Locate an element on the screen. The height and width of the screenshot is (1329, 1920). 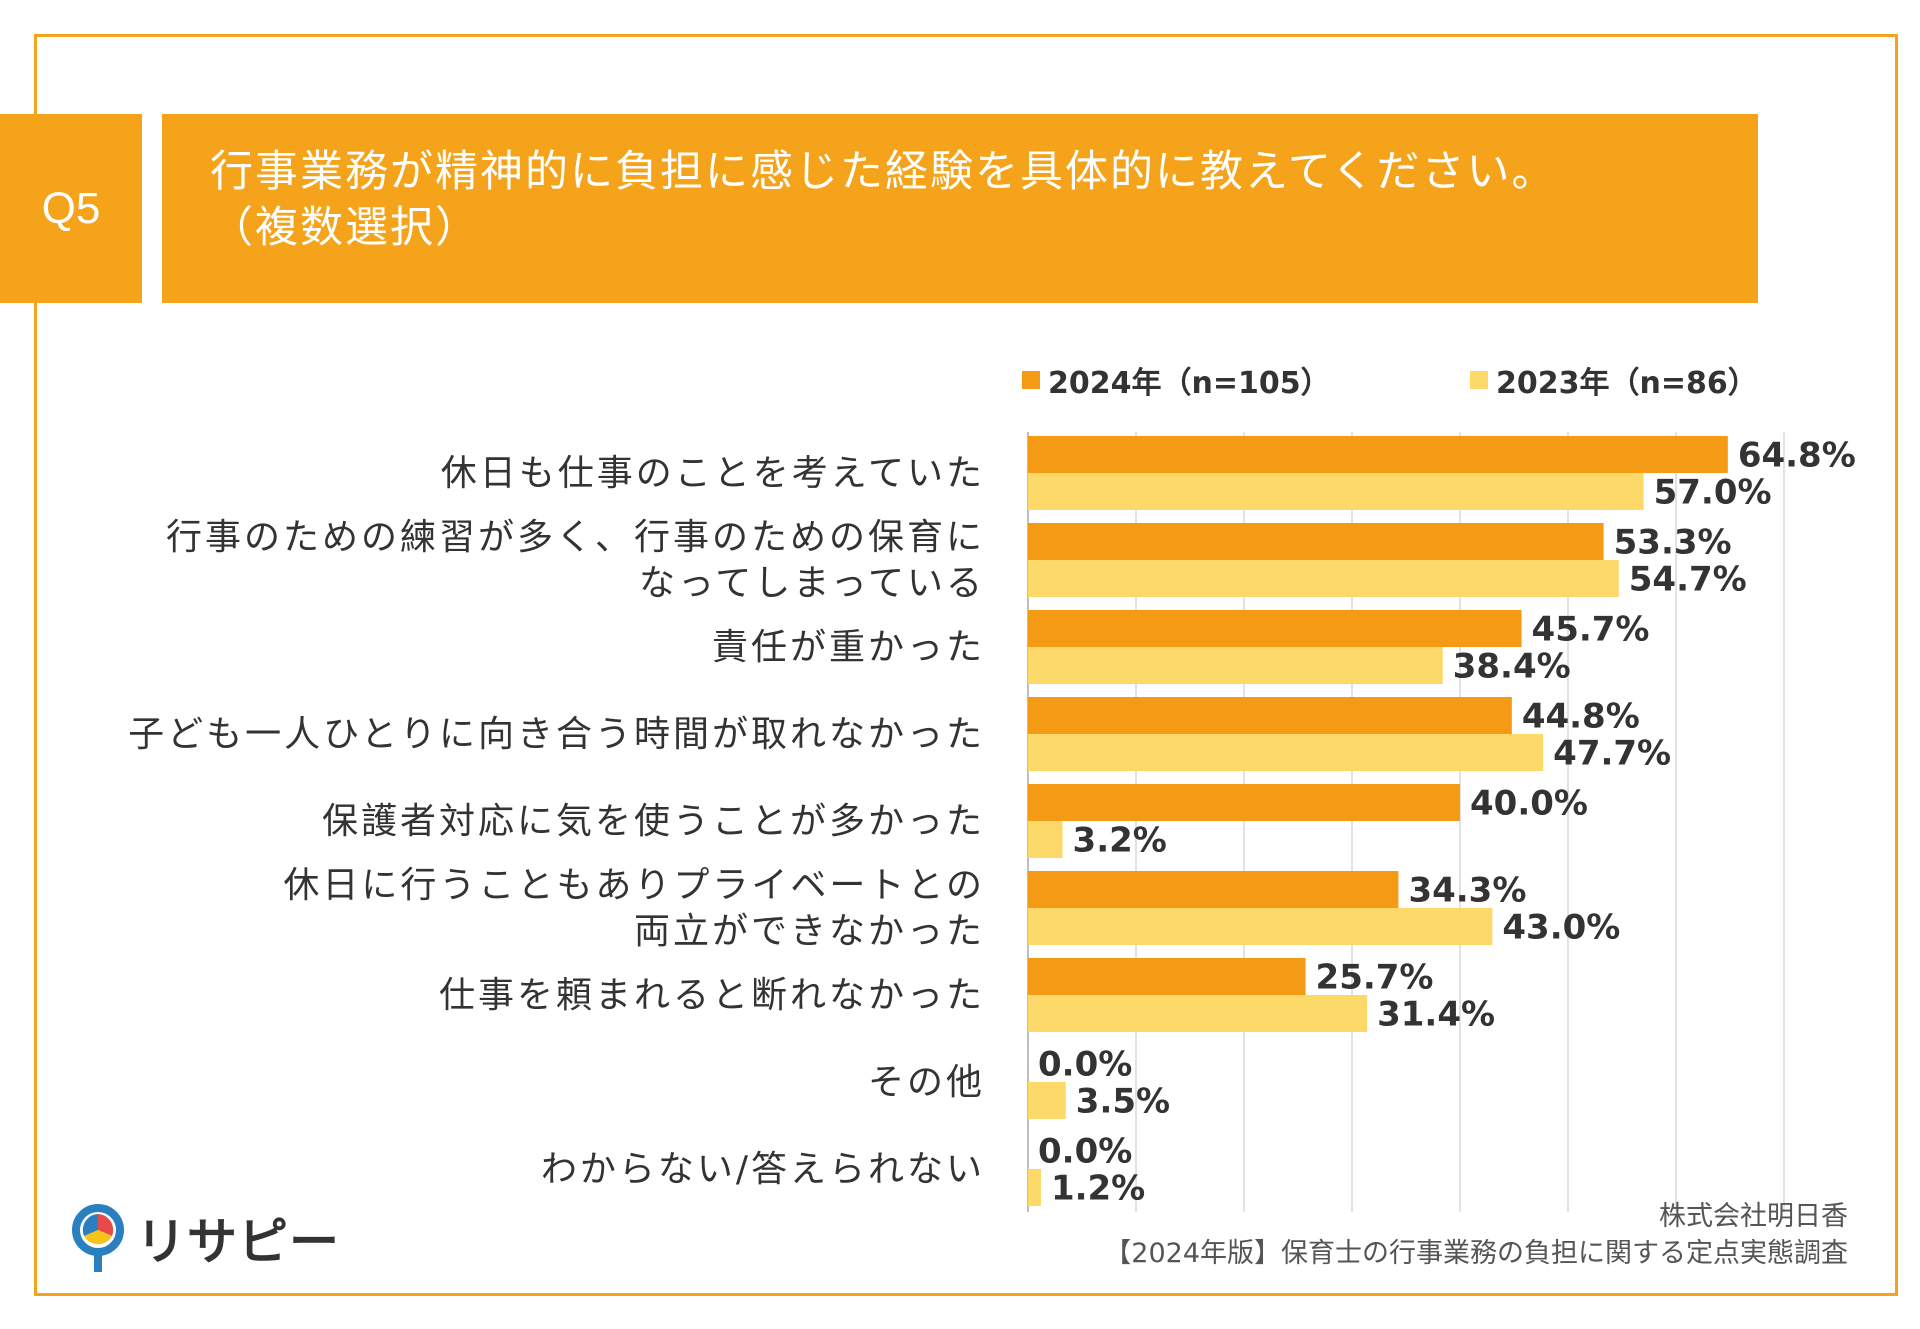
category-label: 責任が重かった is located at coordinates (848, 648).